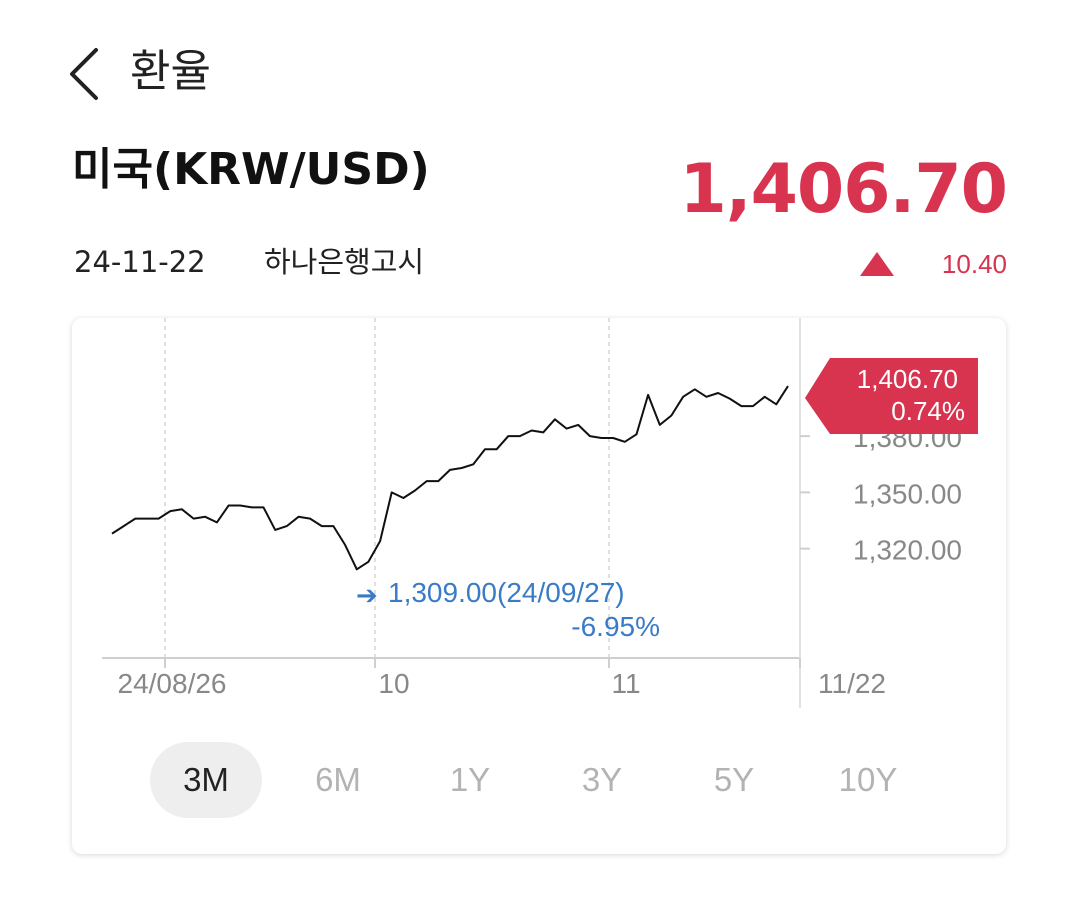 The width and height of the screenshot is (1079, 914). I want to click on quote-date: 24-11-22, so click(140, 262).